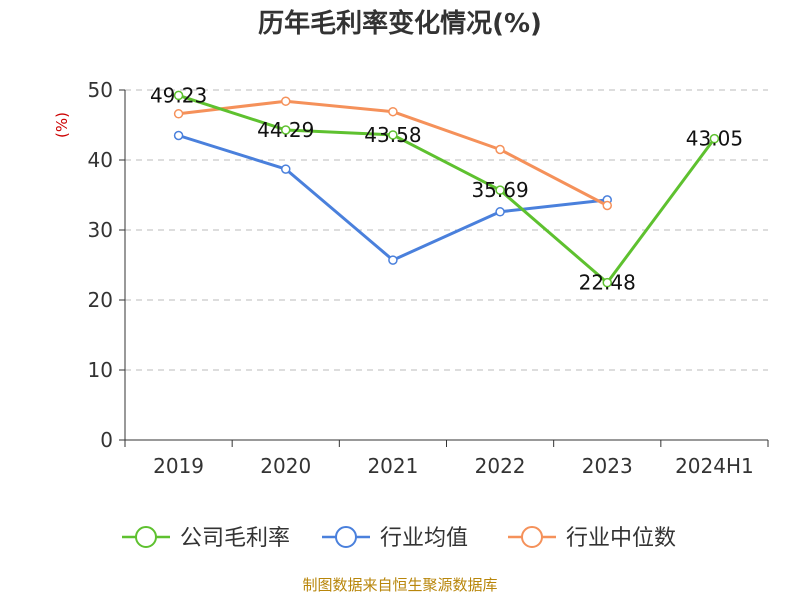 This screenshot has width=800, height=600. I want to click on data-label: 43.05, so click(714, 139).